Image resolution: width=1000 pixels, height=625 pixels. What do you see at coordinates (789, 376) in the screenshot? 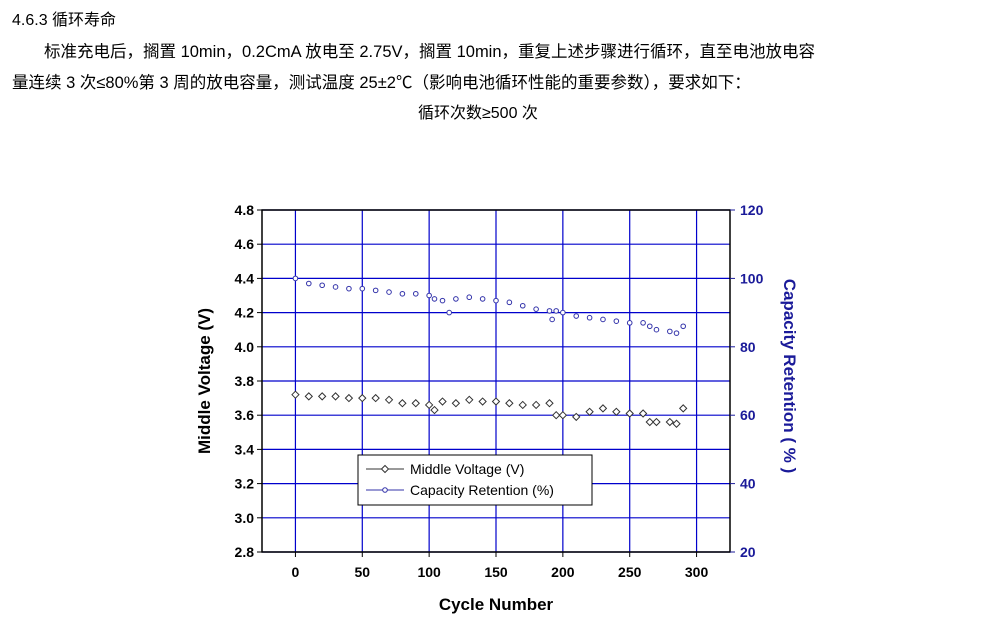
I see `y2-axis-label: Capacity Retention ( % )` at bounding box center [789, 376].